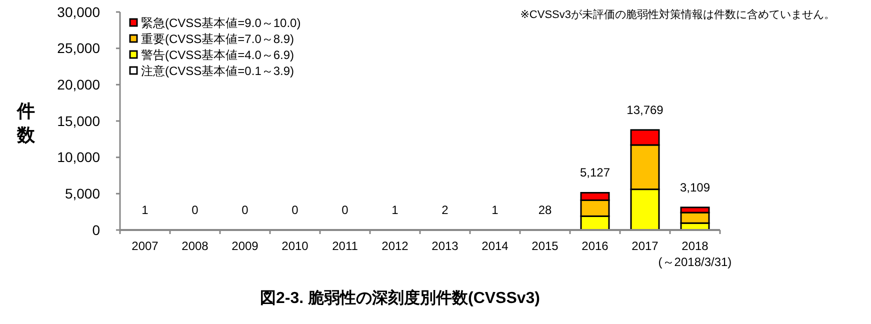 The height and width of the screenshot is (324, 871). I want to click on total-label: 28, so click(545, 209).